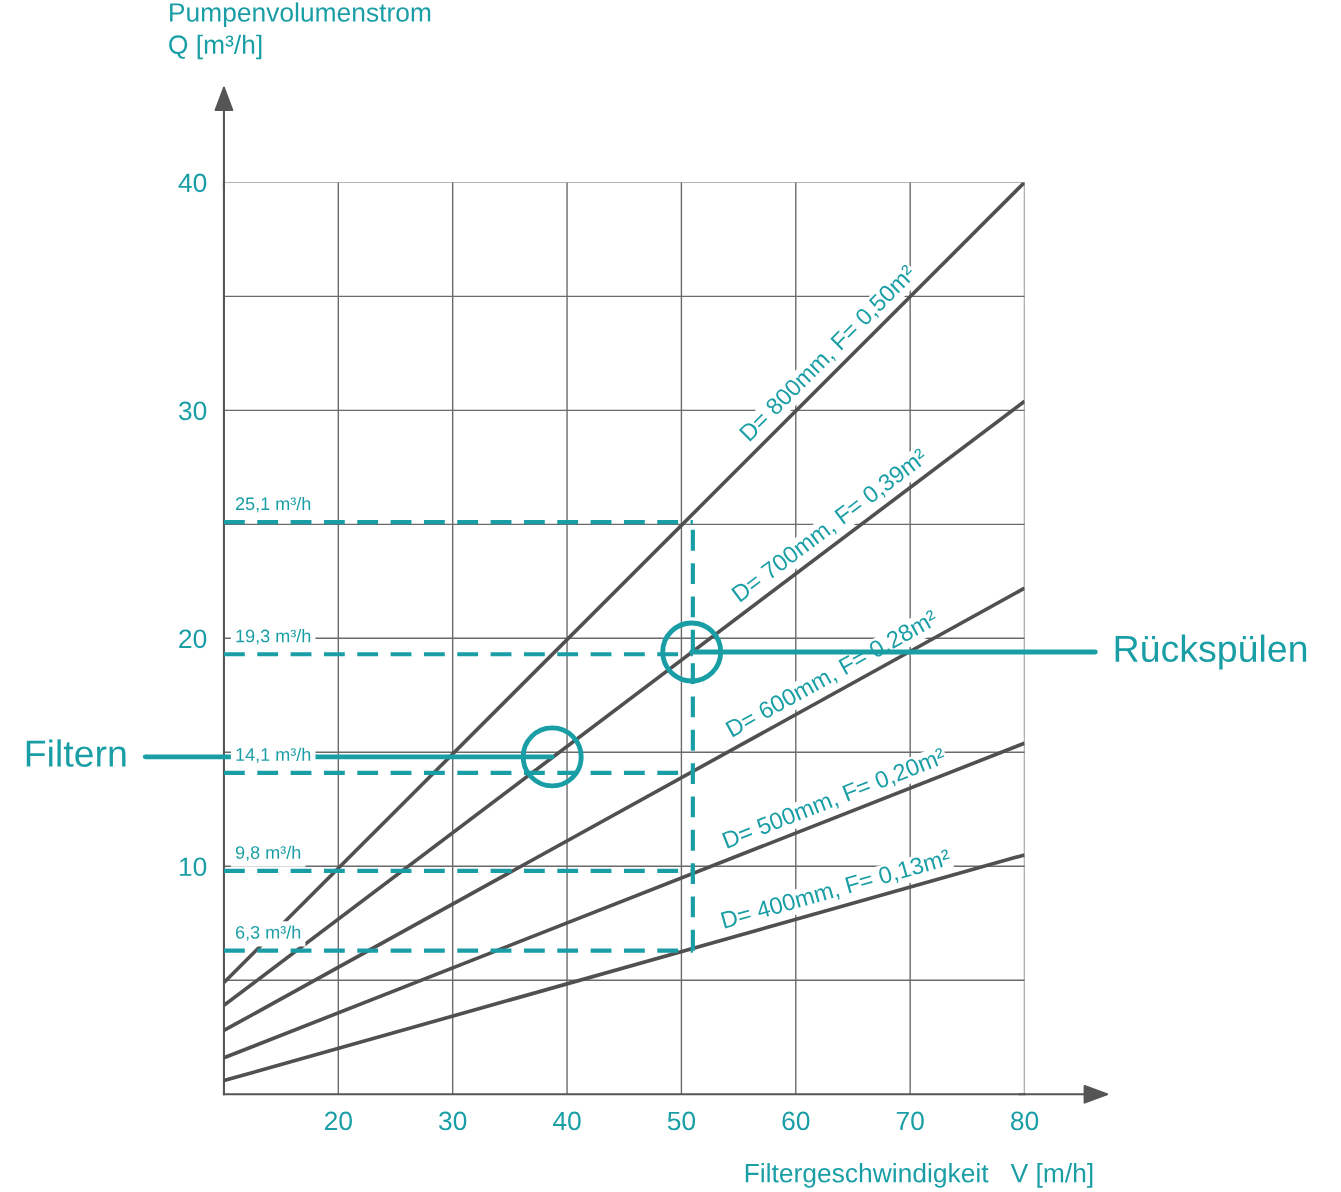  I want to click on x-tick-label: 30, so click(453, 1121).